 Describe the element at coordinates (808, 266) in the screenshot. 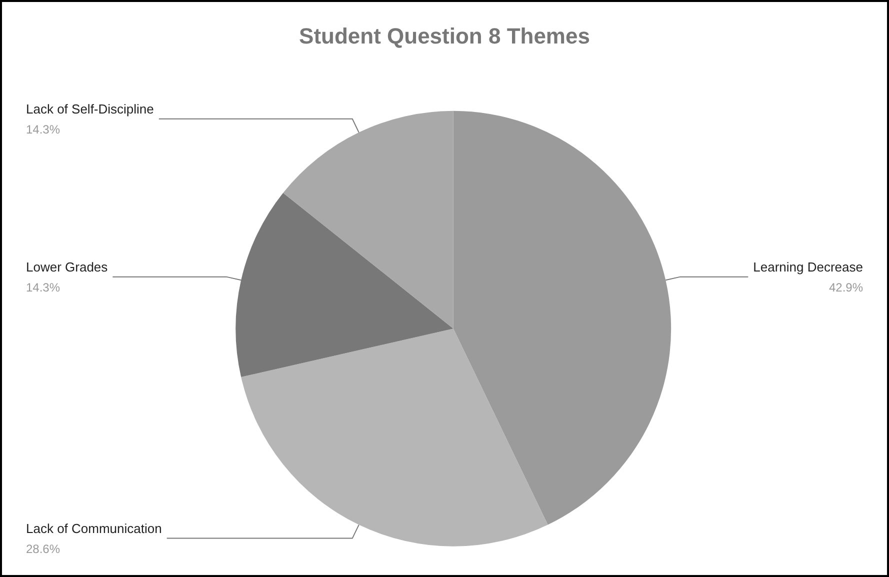

I see `slice-label: Learning Decrease` at that location.